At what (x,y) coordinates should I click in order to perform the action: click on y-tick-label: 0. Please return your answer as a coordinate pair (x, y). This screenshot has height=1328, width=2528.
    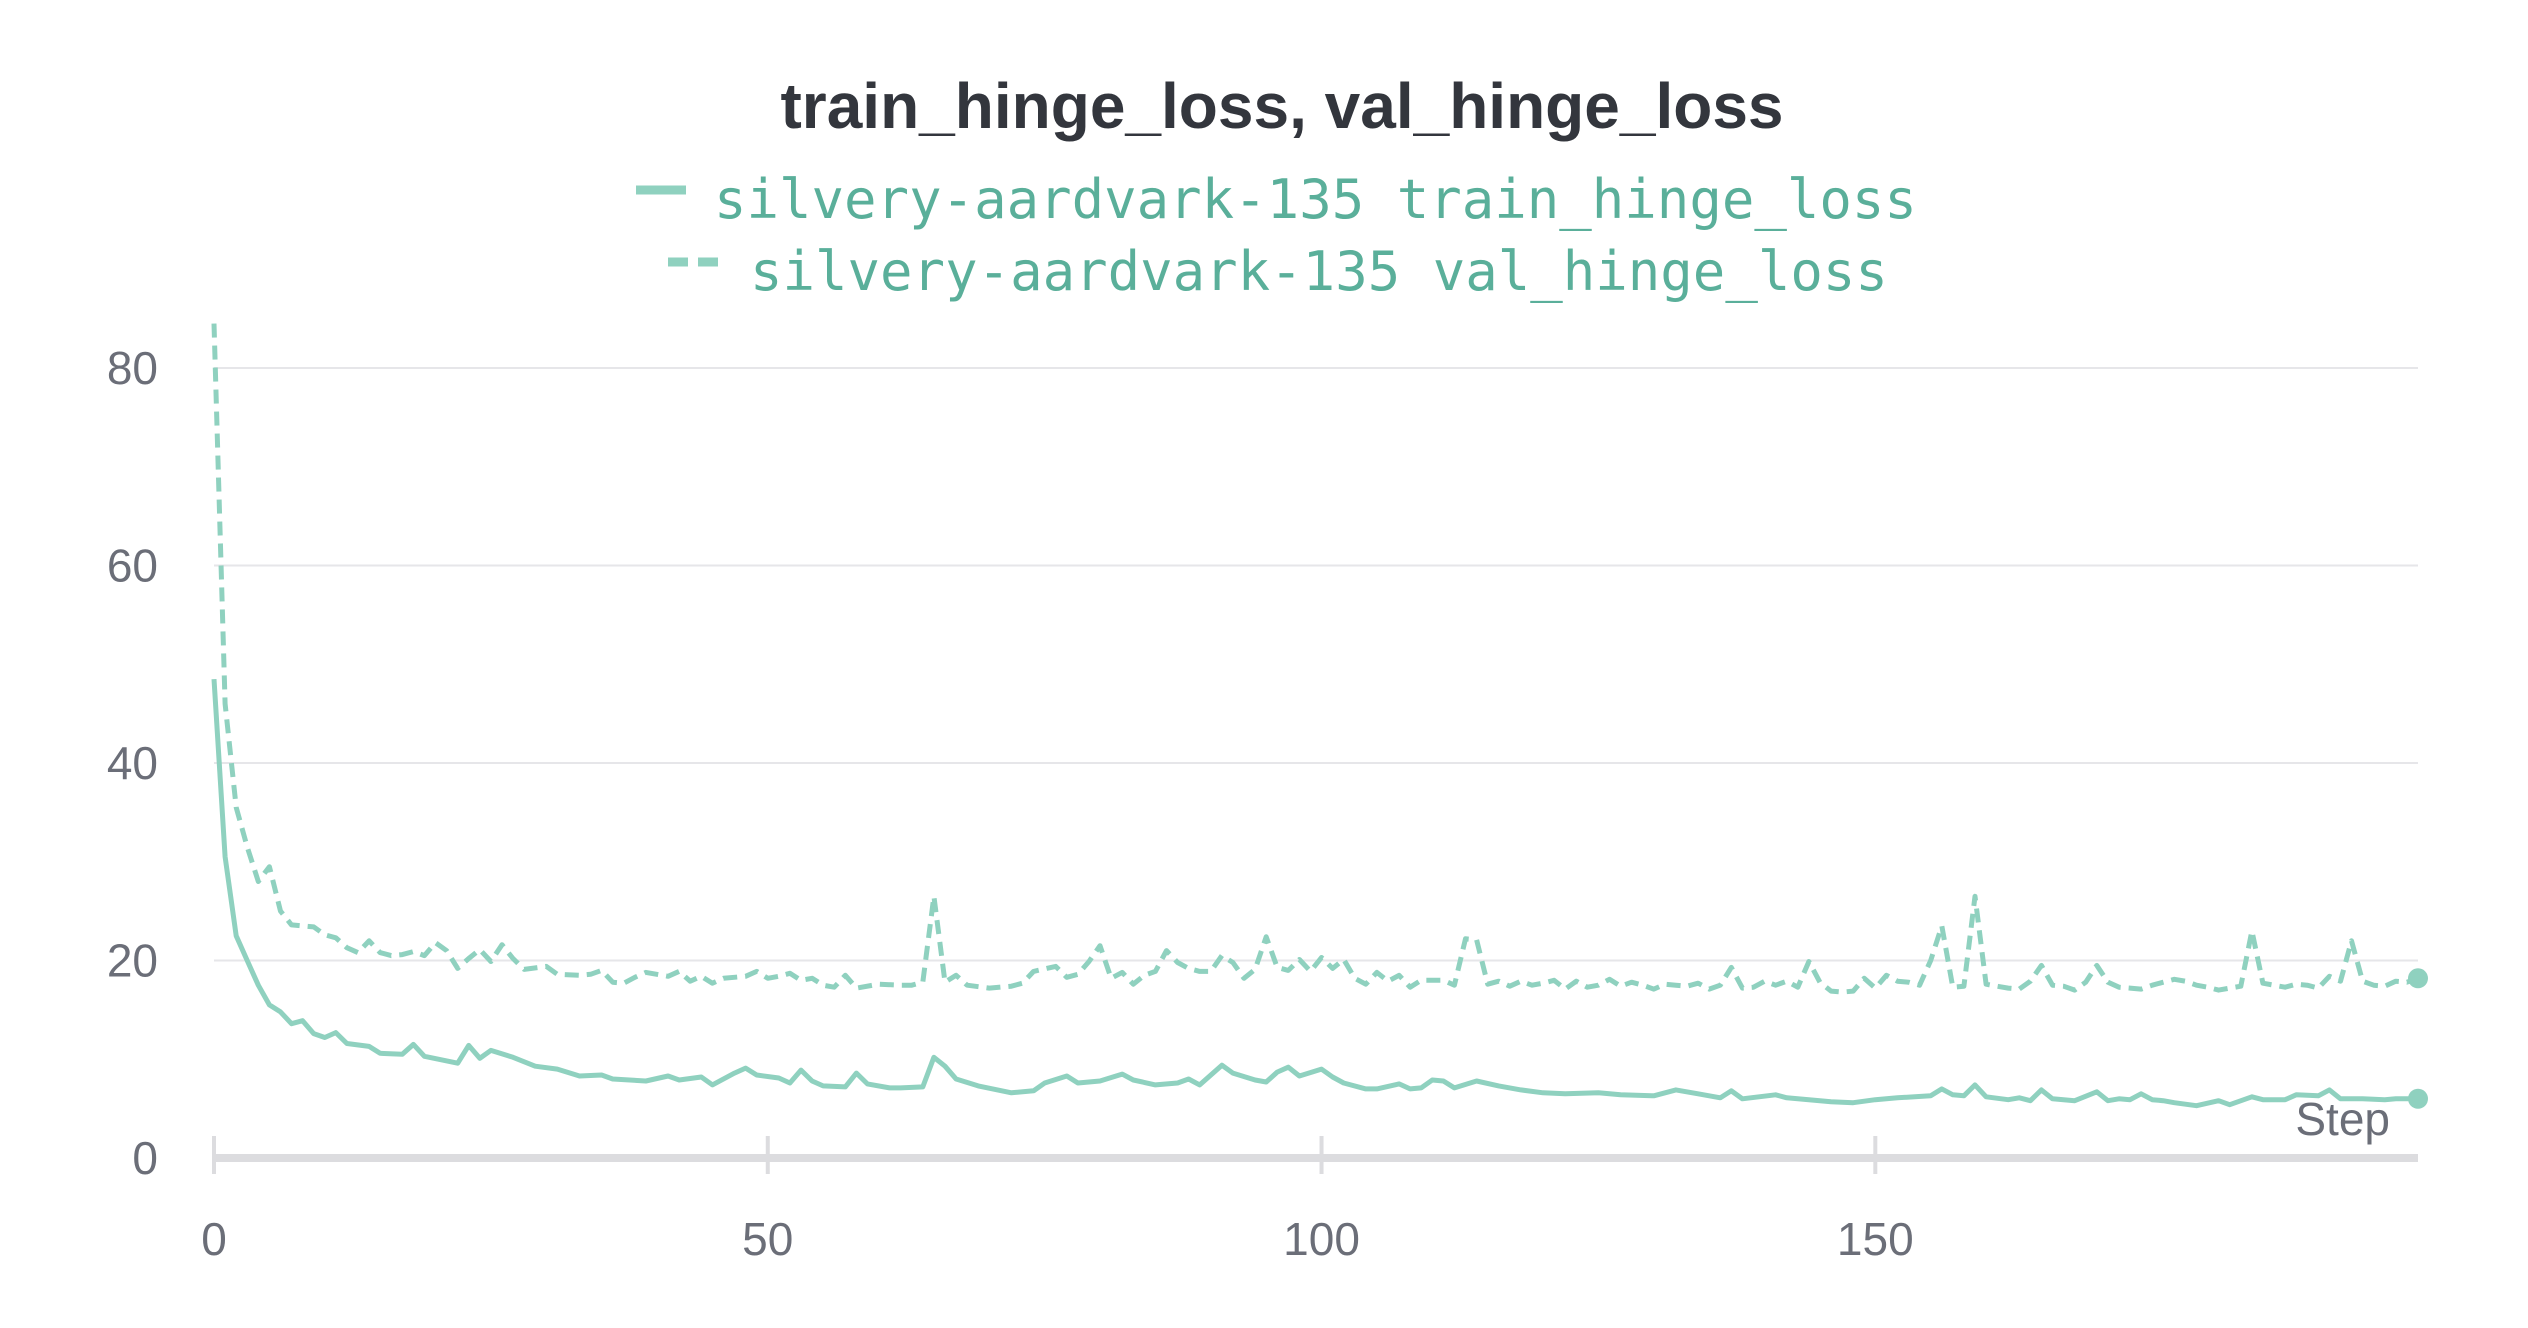
    Looking at the image, I should click on (145, 1158).